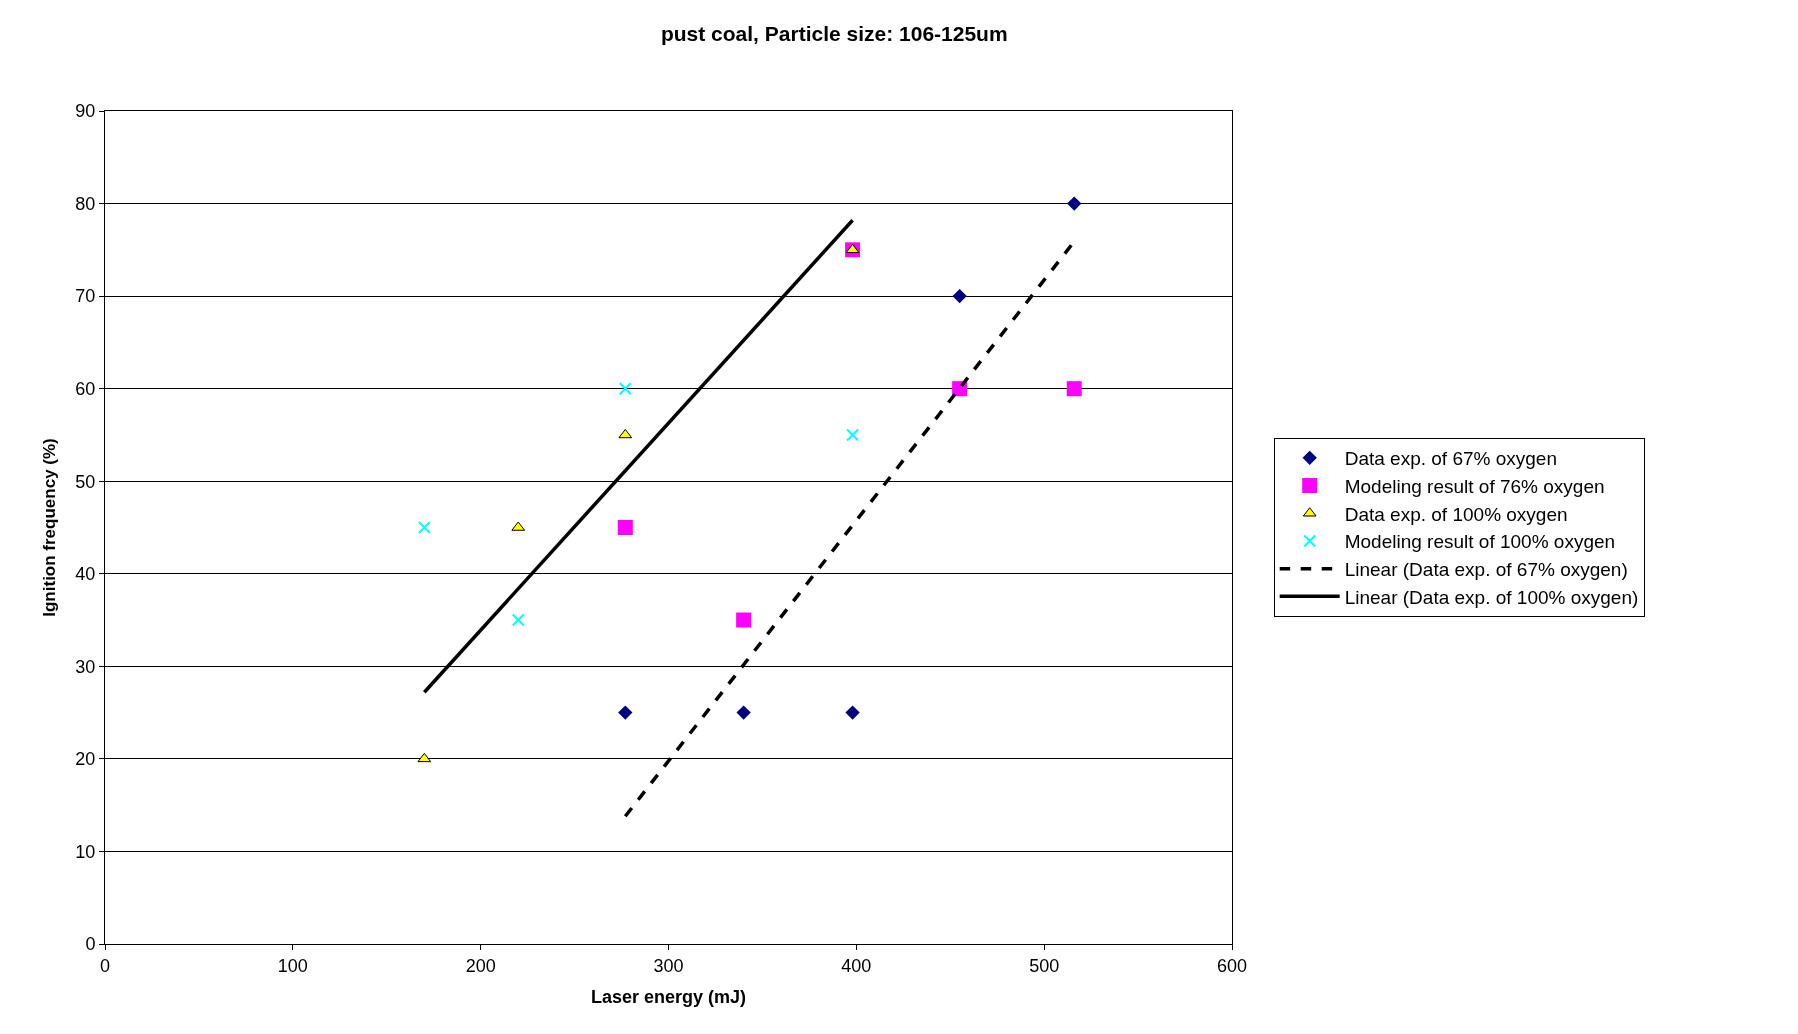 This screenshot has width=1798, height=1034. What do you see at coordinates (480, 965) in the screenshot?
I see `x-tick-label: 200` at bounding box center [480, 965].